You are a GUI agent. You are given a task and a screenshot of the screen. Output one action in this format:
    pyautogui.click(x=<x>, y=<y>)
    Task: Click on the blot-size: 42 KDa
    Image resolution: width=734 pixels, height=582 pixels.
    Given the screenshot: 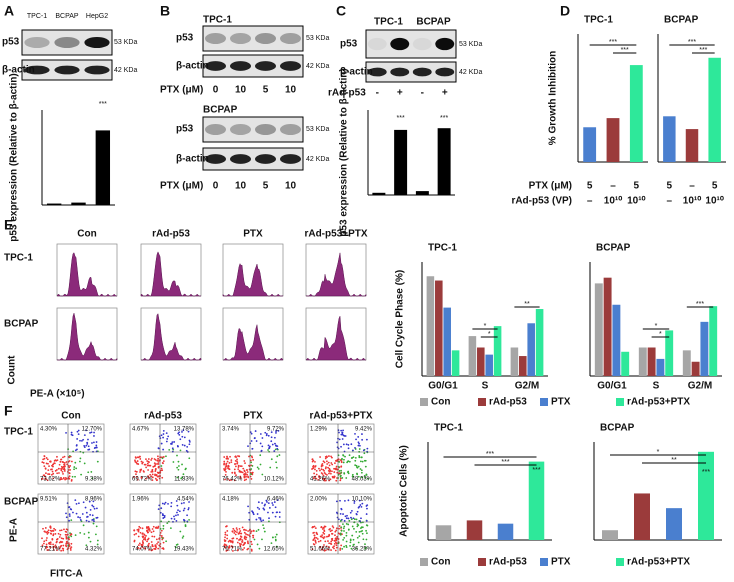 What is the action you would take?
    pyautogui.click(x=470, y=72)
    